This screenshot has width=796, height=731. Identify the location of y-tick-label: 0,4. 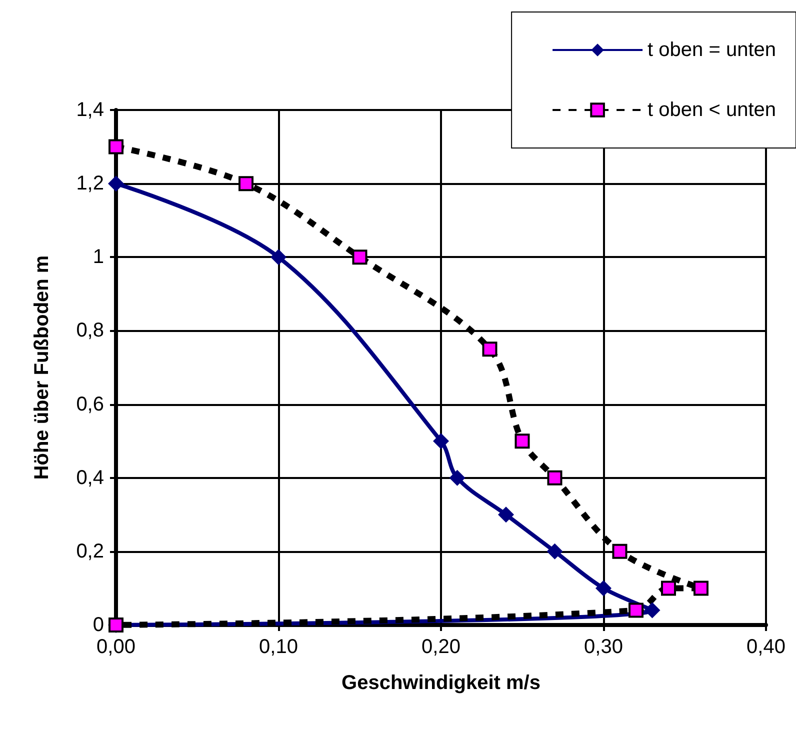
(90, 477).